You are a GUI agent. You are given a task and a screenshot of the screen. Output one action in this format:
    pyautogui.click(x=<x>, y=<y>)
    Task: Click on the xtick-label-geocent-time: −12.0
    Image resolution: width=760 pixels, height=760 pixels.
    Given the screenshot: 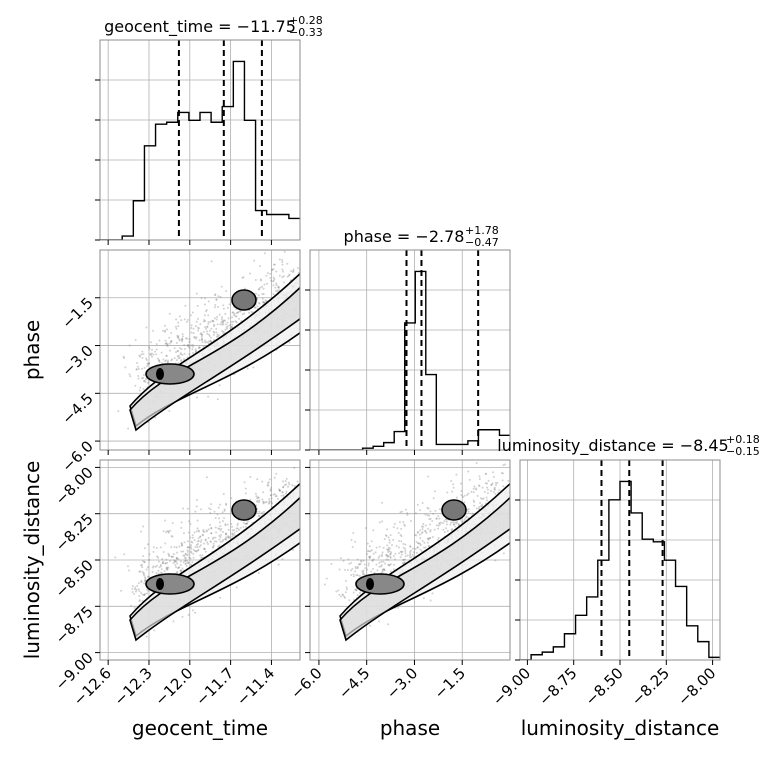 What is the action you would take?
    pyautogui.click(x=173, y=686)
    